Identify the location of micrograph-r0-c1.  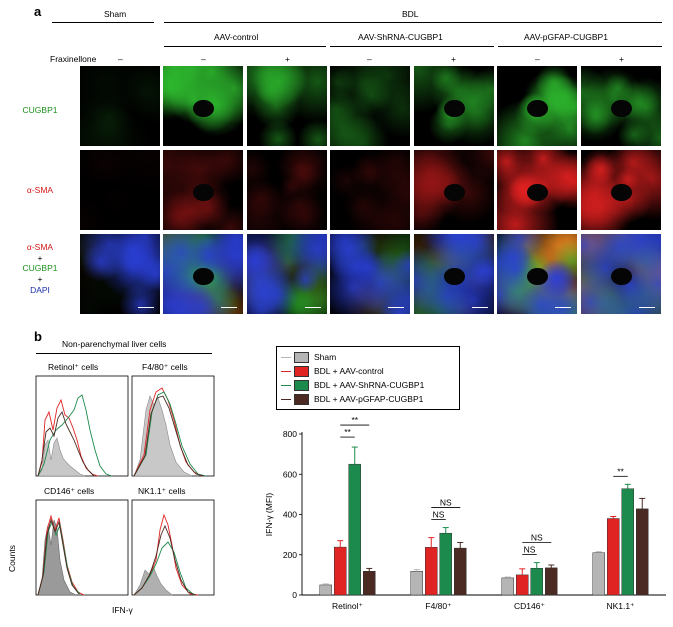
(203, 106).